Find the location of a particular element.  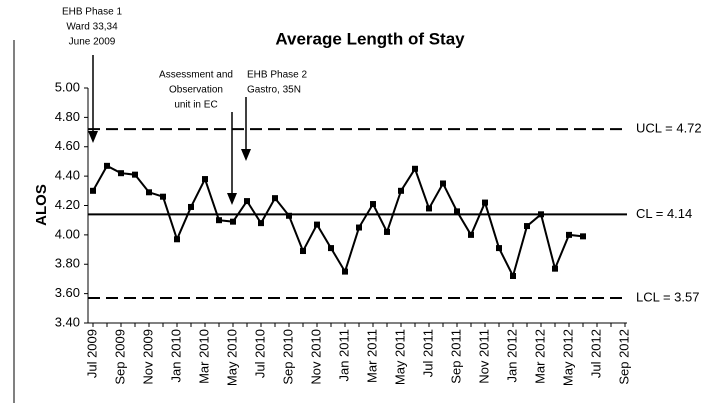

x-tick-label: Nov 2009 is located at coordinates (147, 357).